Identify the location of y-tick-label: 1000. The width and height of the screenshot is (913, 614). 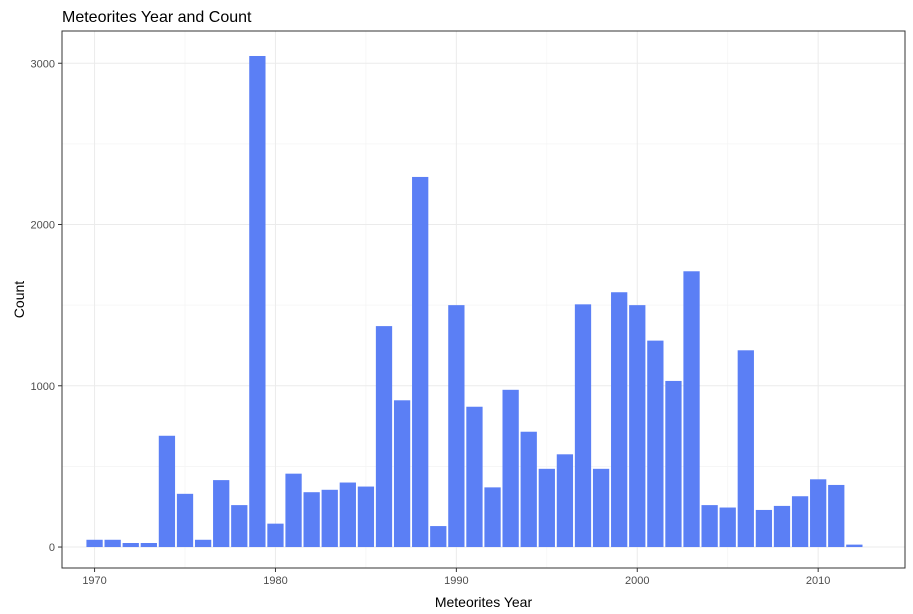
(43, 387).